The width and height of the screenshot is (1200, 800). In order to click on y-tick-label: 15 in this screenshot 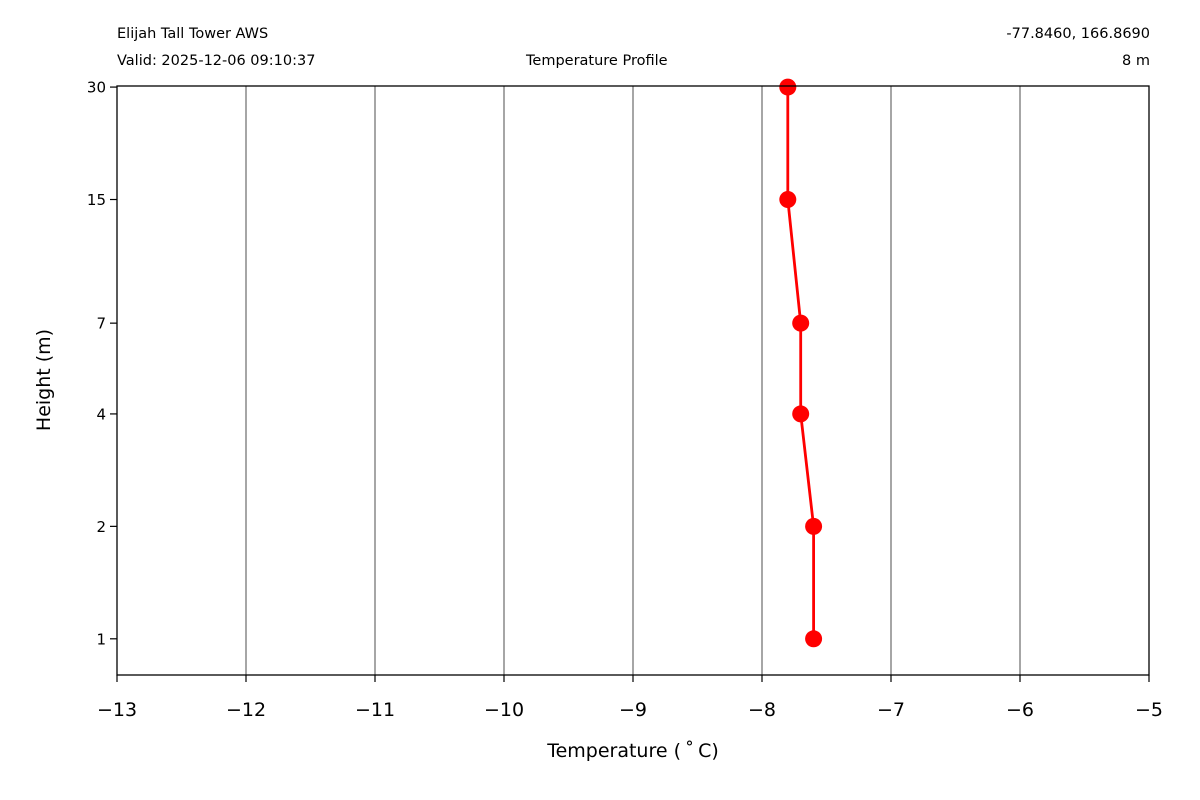, I will do `click(96, 200)`.